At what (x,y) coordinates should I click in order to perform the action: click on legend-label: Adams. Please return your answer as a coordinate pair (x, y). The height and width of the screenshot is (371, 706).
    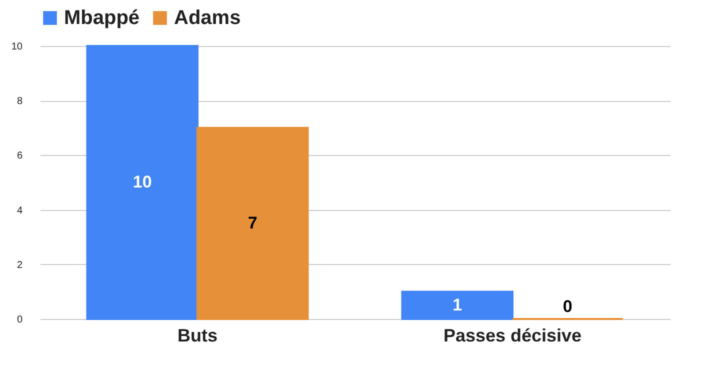
    Looking at the image, I should click on (207, 18).